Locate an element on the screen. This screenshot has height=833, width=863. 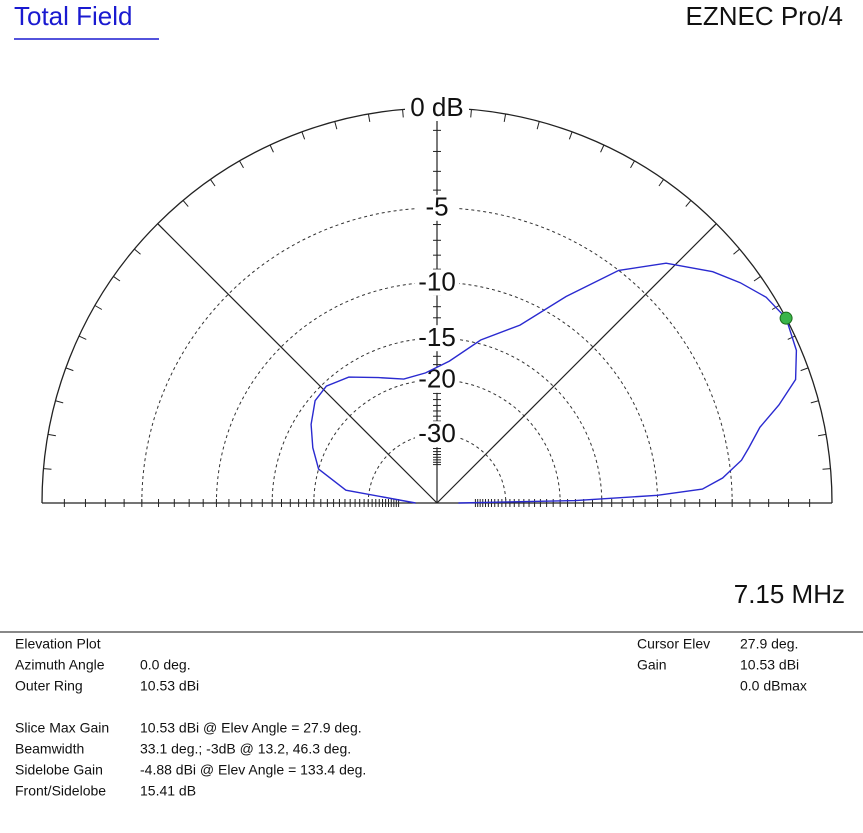
ring is located at coordinates (437, 468).